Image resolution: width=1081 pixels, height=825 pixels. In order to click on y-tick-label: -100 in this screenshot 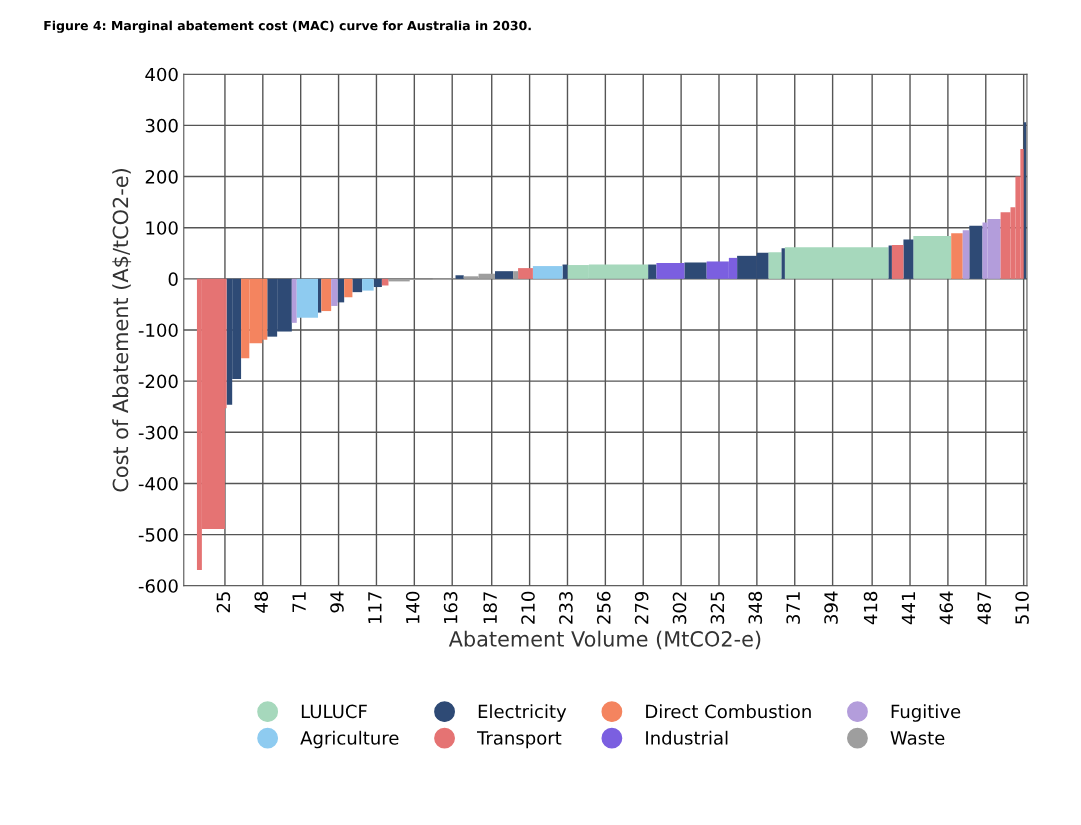, I will do `click(158, 330)`.